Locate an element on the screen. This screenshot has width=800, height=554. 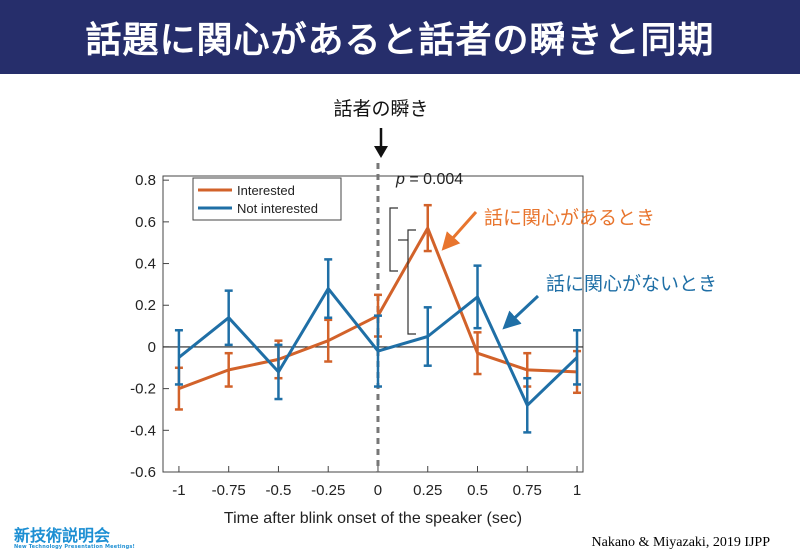
y-tick-label: 0.2 is located at coordinates (145, 305).